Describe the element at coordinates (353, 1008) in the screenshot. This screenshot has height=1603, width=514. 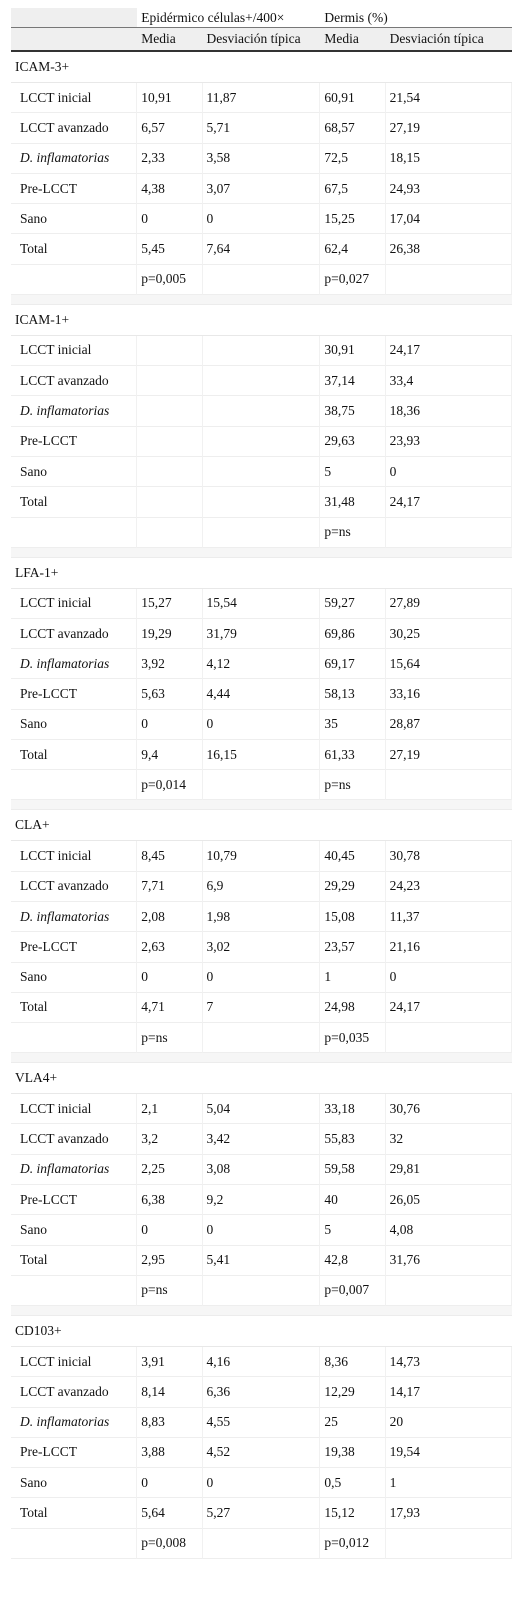
I see `table-cell: 24,98` at that location.